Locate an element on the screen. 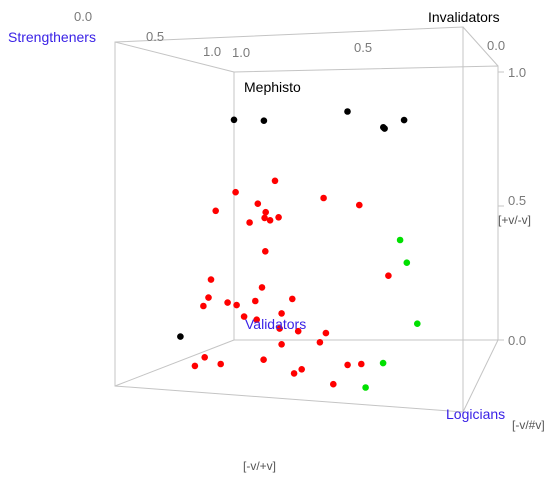 The height and width of the screenshot is (477, 558). tick-marks is located at coordinates (501, 206).